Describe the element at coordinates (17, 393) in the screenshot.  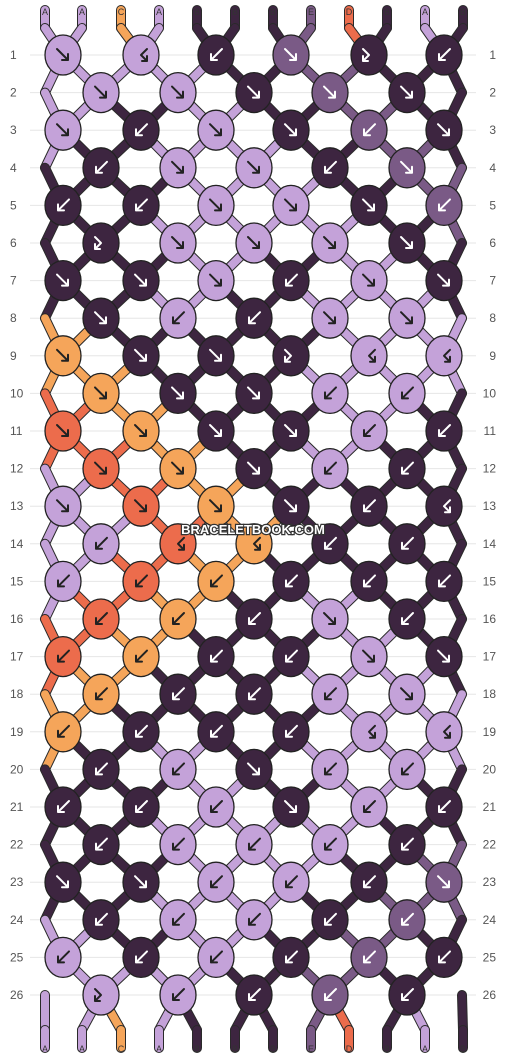
I see `row-label-left: 10` at that location.